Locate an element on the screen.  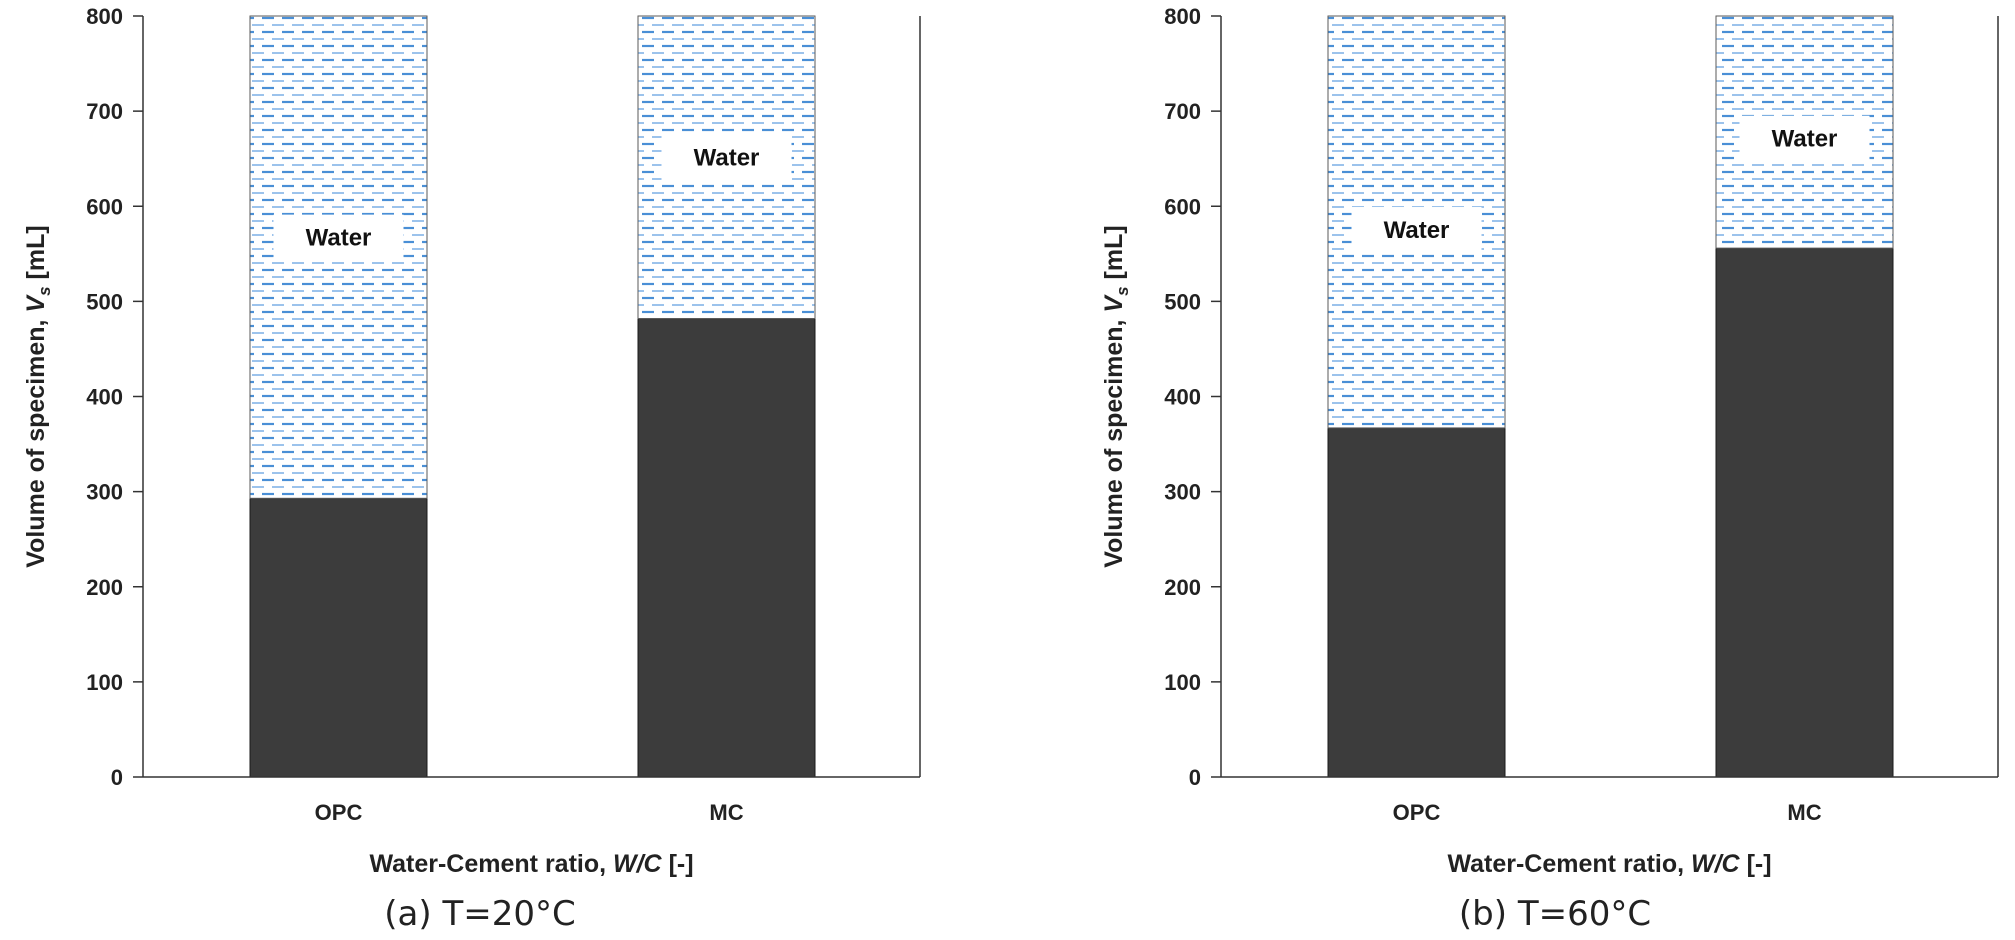
panel-caption: (a) T=20°C is located at coordinates (479, 914).